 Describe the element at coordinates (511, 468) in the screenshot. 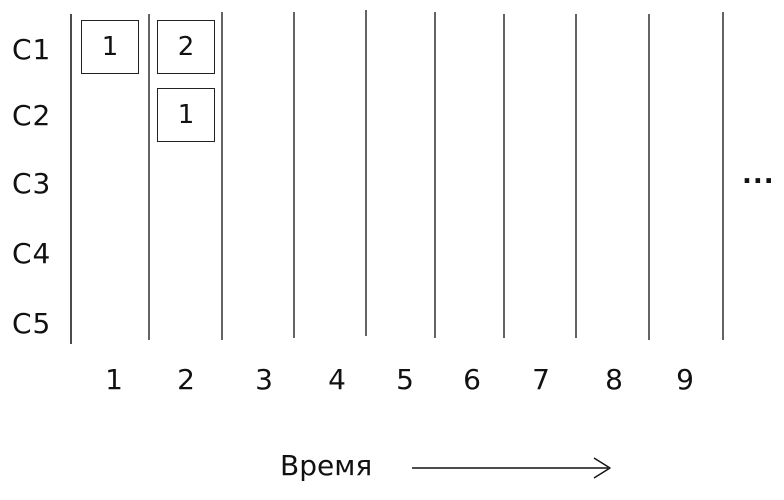

I see `time-arrow-icon` at that location.